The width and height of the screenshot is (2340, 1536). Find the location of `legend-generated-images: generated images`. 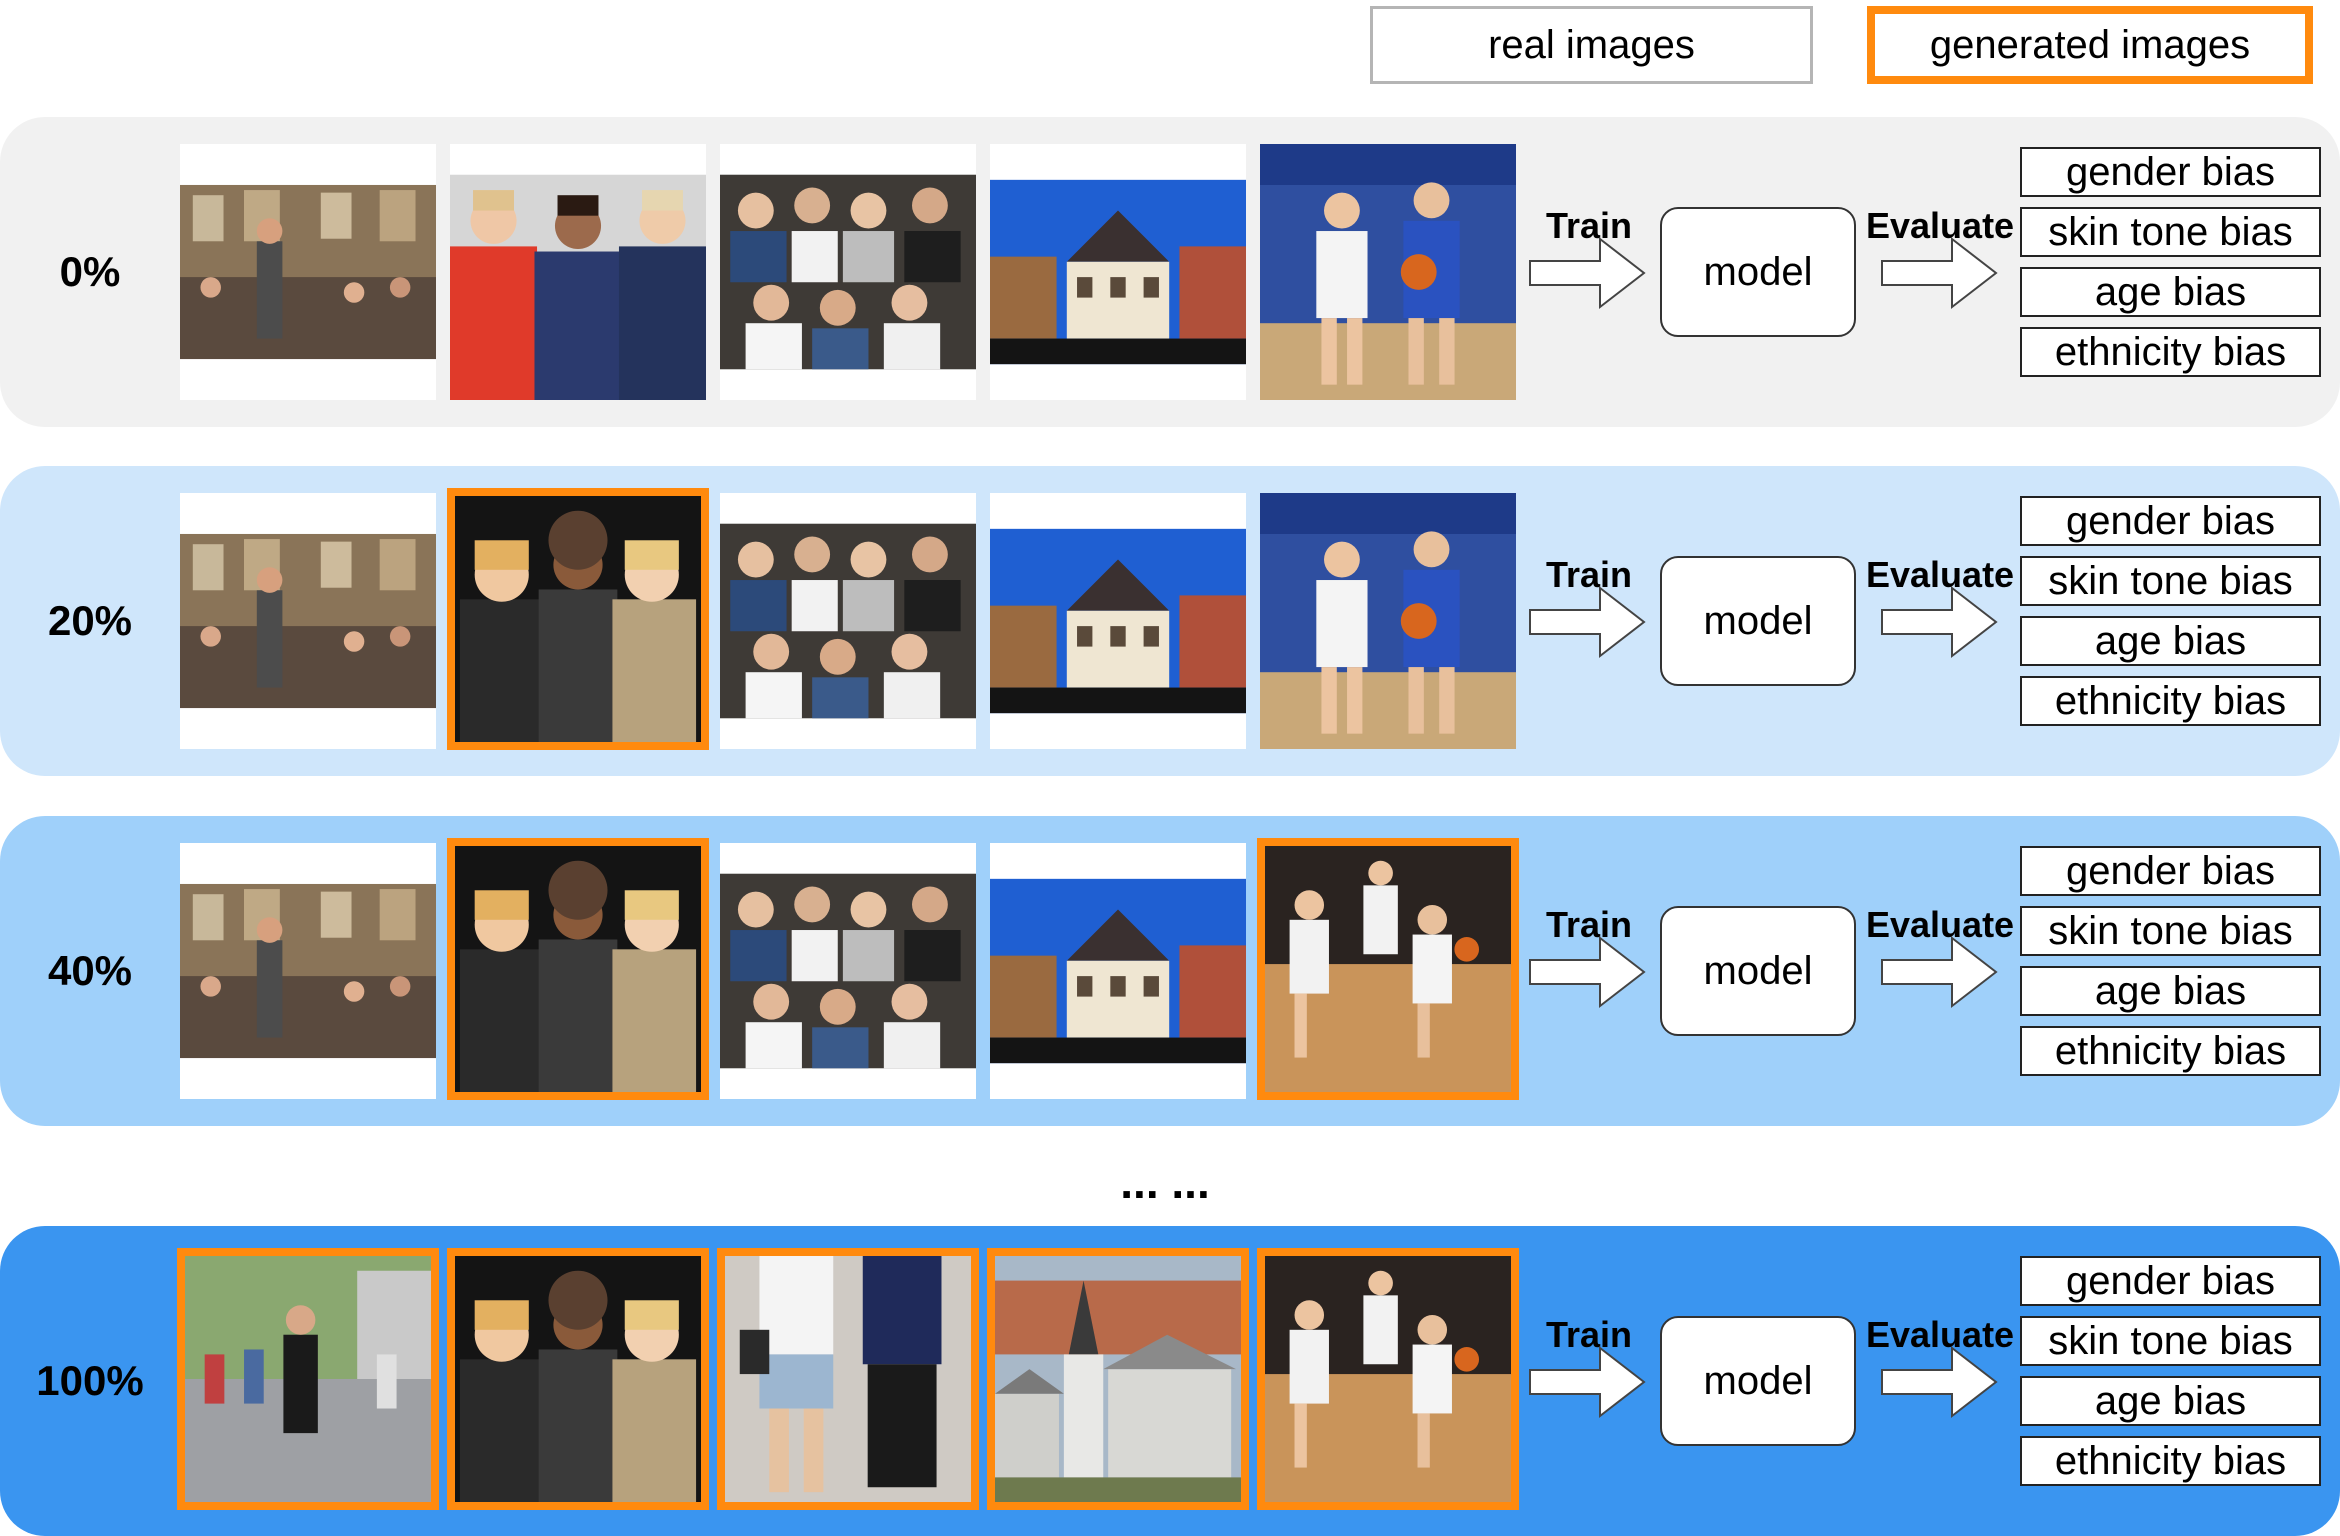

legend-generated-images: generated images is located at coordinates (2090, 45).